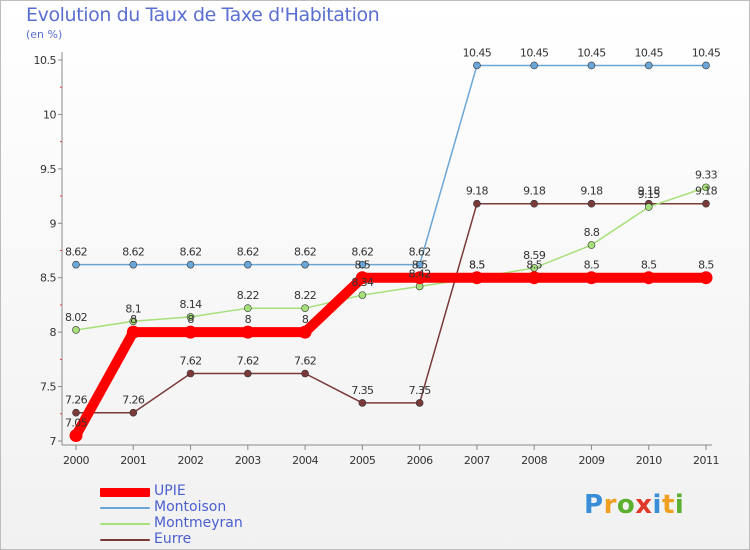  What do you see at coordinates (534, 255) in the screenshot?
I see `data-label: 8.59` at bounding box center [534, 255].